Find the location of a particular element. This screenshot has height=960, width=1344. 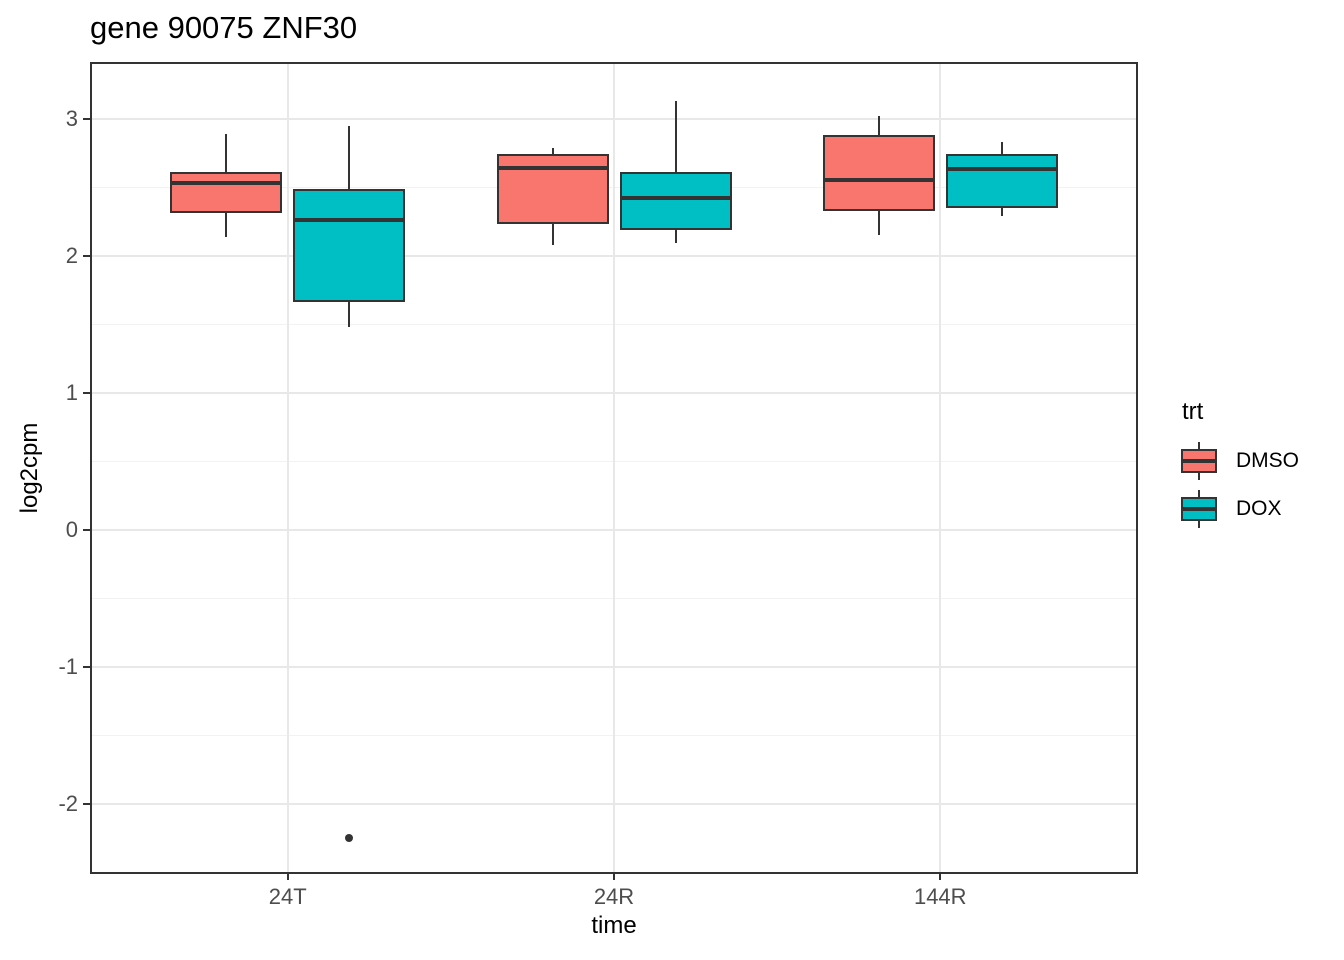

box-dox-24r is located at coordinates (675, 201).